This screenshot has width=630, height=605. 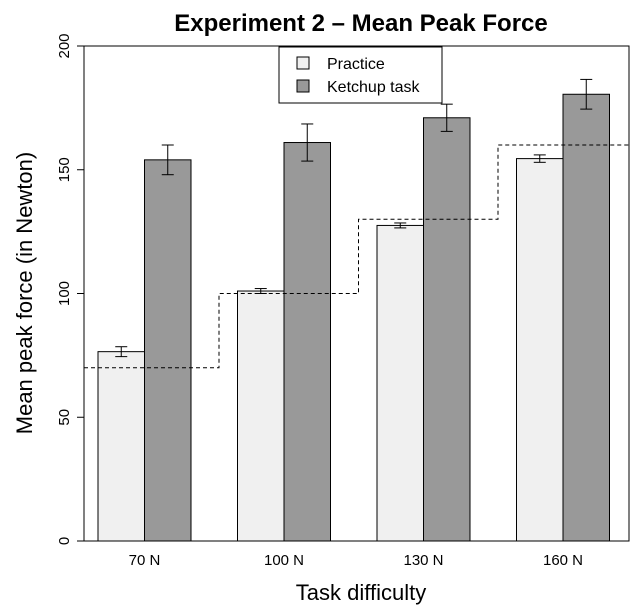 What do you see at coordinates (374, 87) in the screenshot?
I see `legend-label: Ketchup task` at bounding box center [374, 87].